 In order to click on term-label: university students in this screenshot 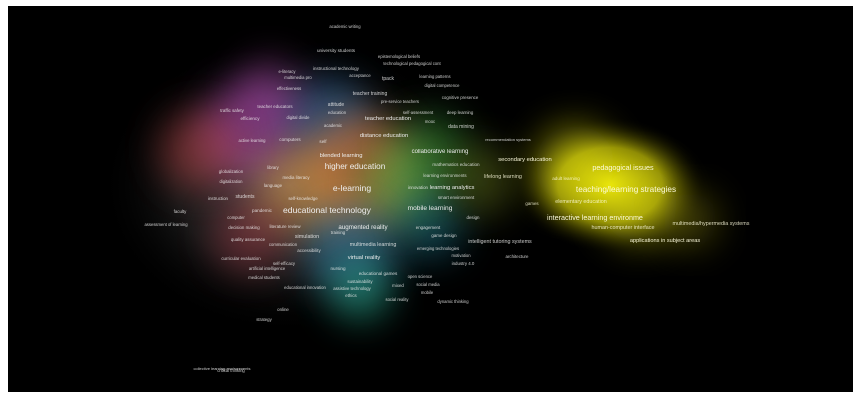, I will do `click(336, 50)`.